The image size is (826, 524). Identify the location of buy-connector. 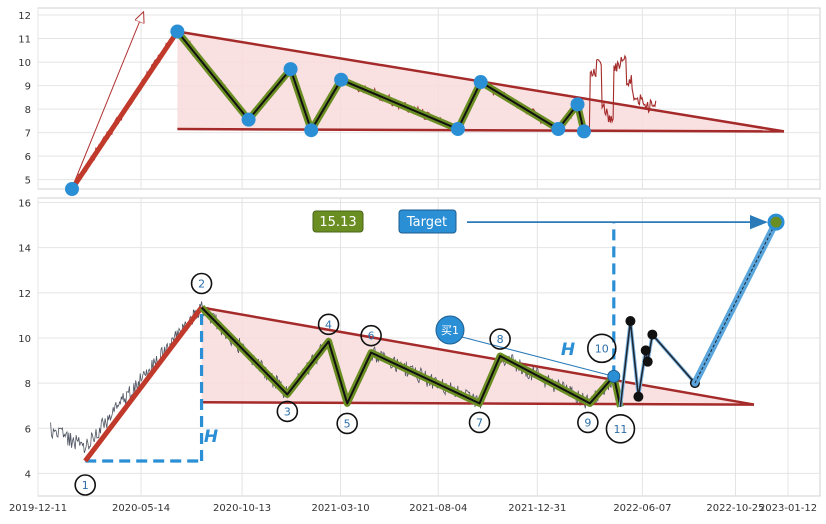
(537, 356).